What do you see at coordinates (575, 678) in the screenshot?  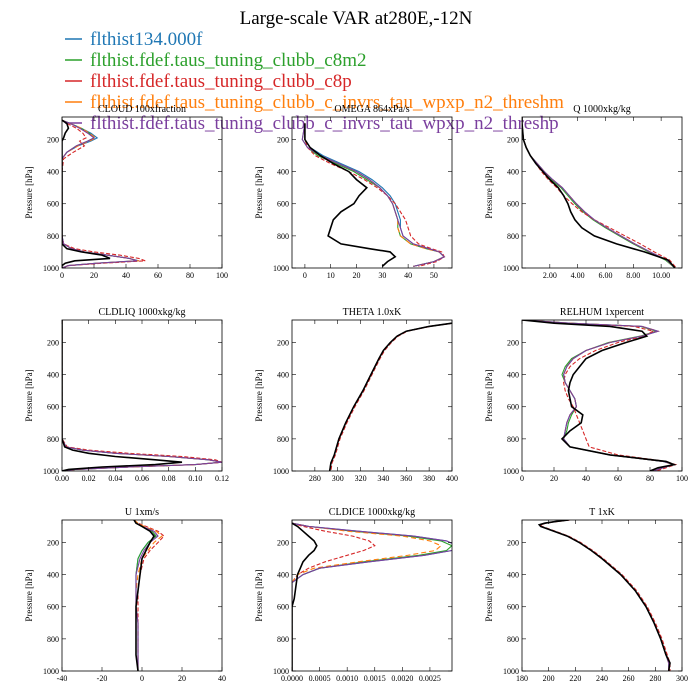 I see `x-tick-label: 220` at bounding box center [575, 678].